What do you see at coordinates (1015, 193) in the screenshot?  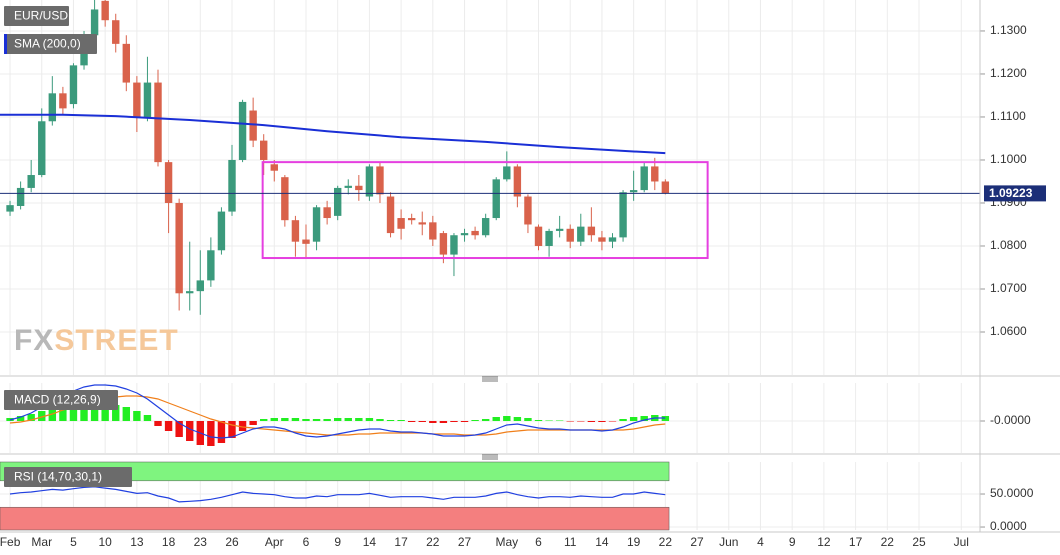 I see `last-price-box` at bounding box center [1015, 193].